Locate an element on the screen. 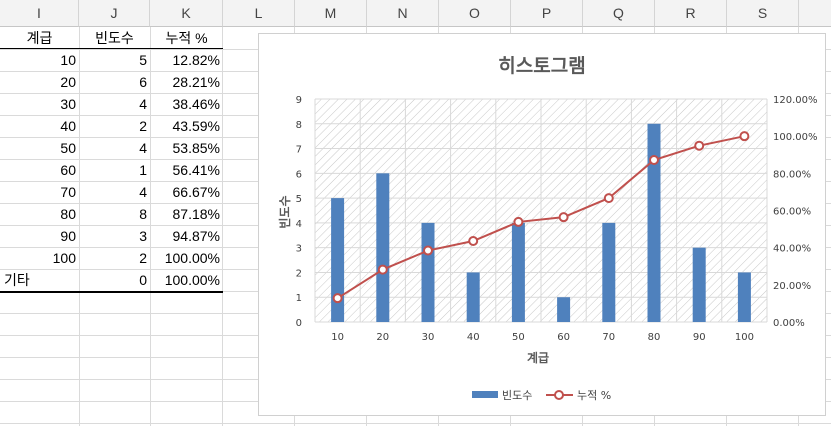 The height and width of the screenshot is (426, 831). table-cell-cumulative: 87.18% is located at coordinates (196, 214).